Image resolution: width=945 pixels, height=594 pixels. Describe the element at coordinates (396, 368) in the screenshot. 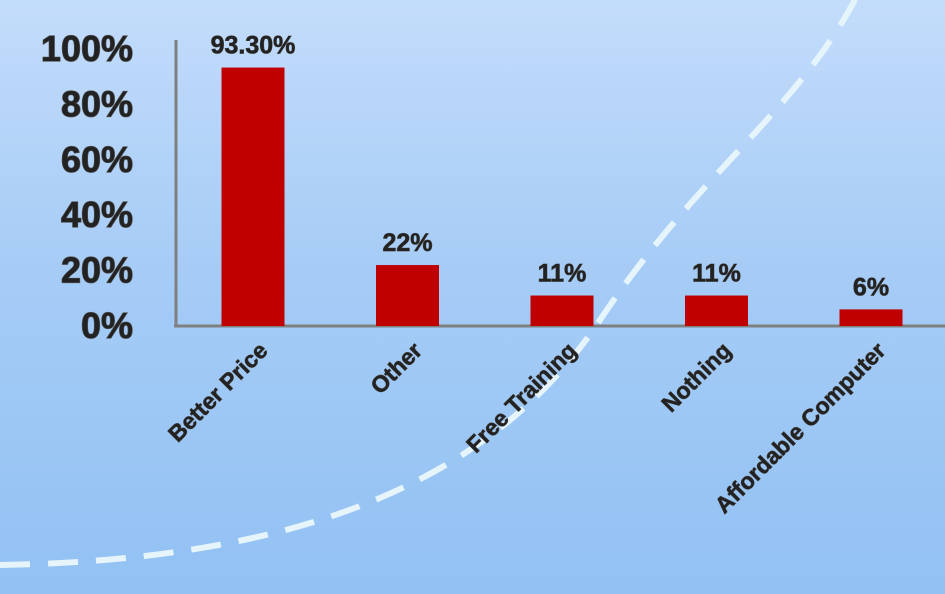

I see `category-label: Other` at that location.